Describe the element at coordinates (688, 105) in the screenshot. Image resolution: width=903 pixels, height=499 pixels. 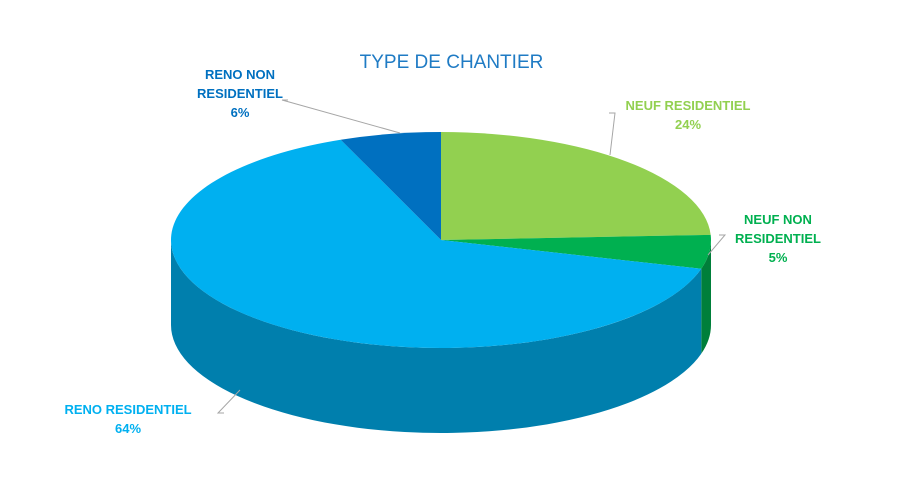
I see `category-label: NEUF RESIDENTIEL` at that location.